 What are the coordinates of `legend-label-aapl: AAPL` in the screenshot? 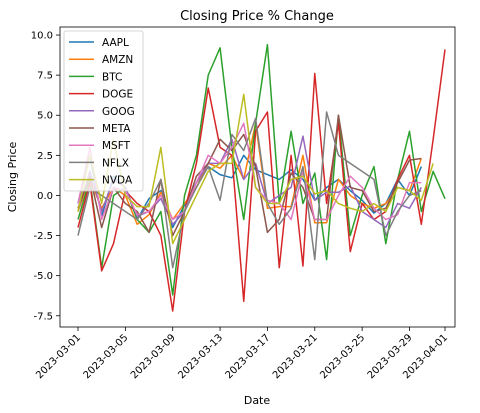 It's located at (115, 43).